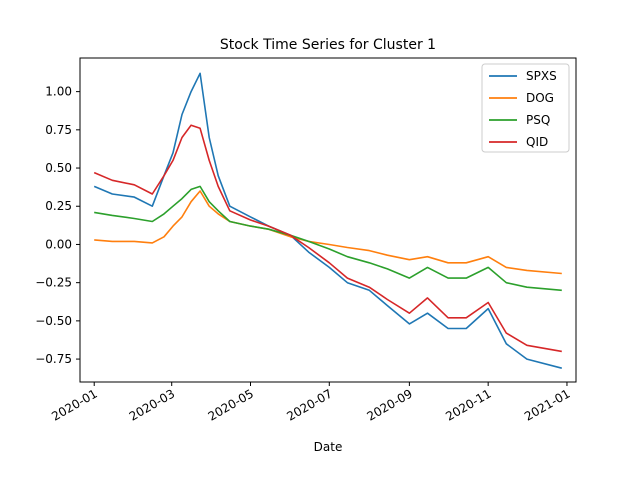  What do you see at coordinates (53, 283) in the screenshot?
I see `y-tick-label: −0.25` at bounding box center [53, 283].